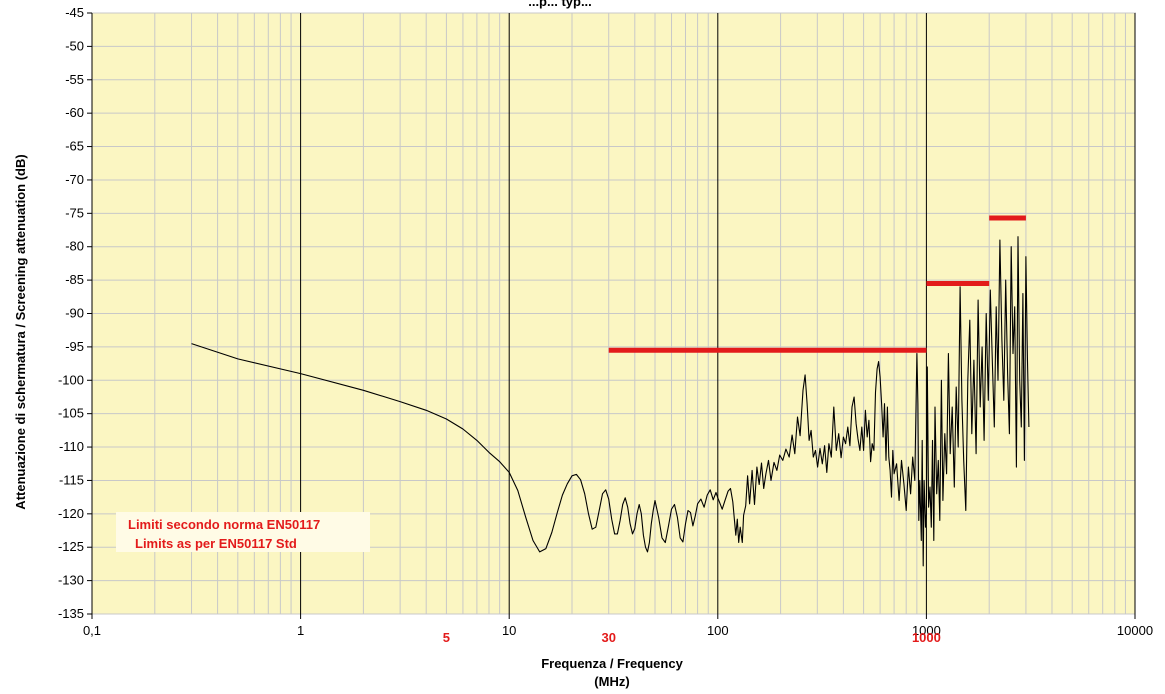  Describe the element at coordinates (74, 346) in the screenshot. I see `y-tick-label: -95` at that location.